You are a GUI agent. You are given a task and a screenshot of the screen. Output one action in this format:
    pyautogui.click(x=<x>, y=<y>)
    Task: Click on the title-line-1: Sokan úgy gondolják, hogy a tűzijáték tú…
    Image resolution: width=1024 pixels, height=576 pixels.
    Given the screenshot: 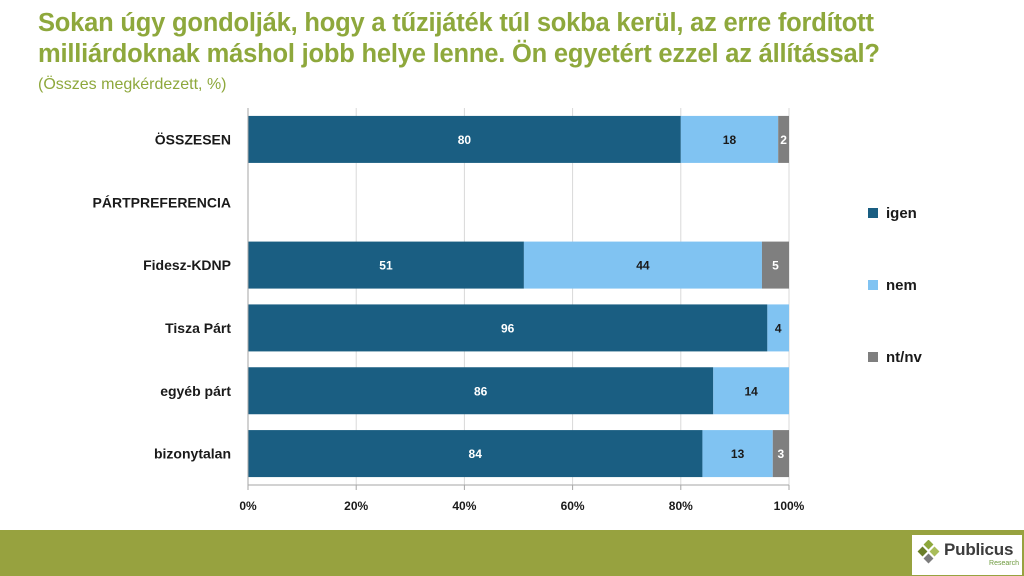 What is the action you would take?
    pyautogui.click(x=456, y=23)
    